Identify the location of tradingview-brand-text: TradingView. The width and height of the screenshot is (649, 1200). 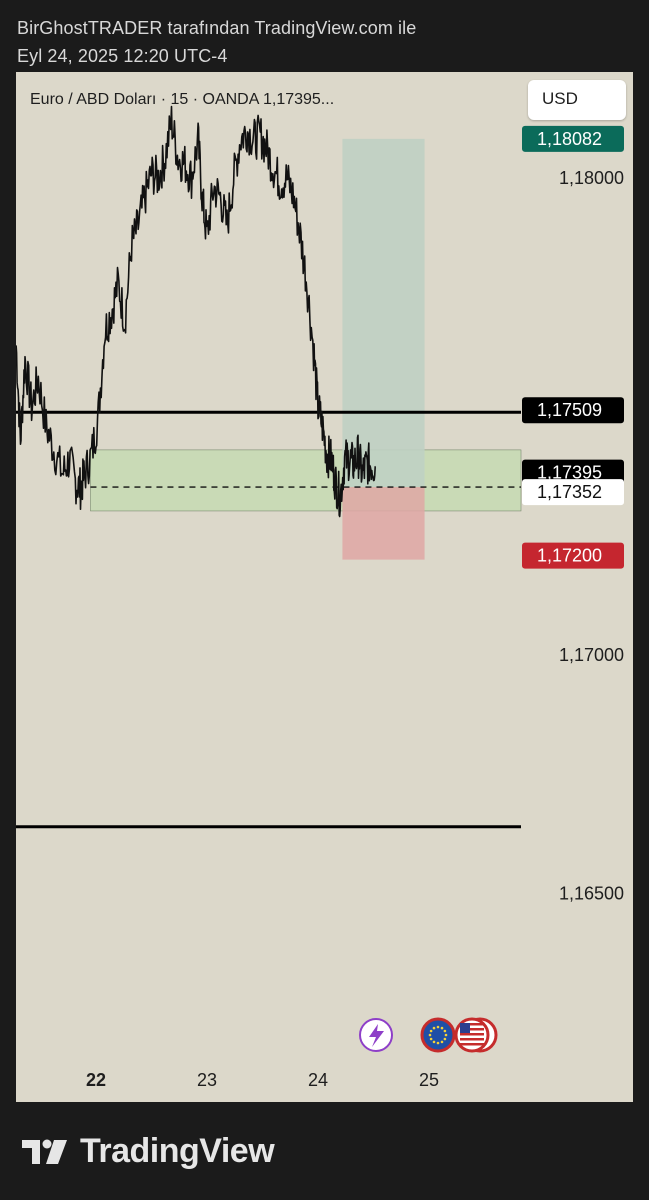
(177, 1151).